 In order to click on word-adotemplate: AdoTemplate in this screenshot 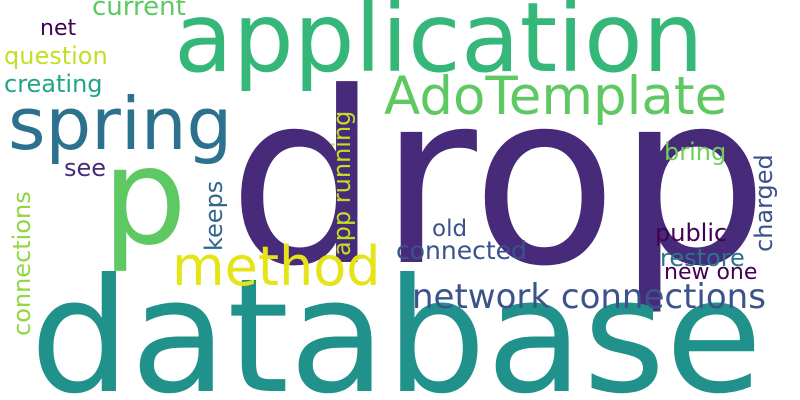, I will do `click(556, 96)`.